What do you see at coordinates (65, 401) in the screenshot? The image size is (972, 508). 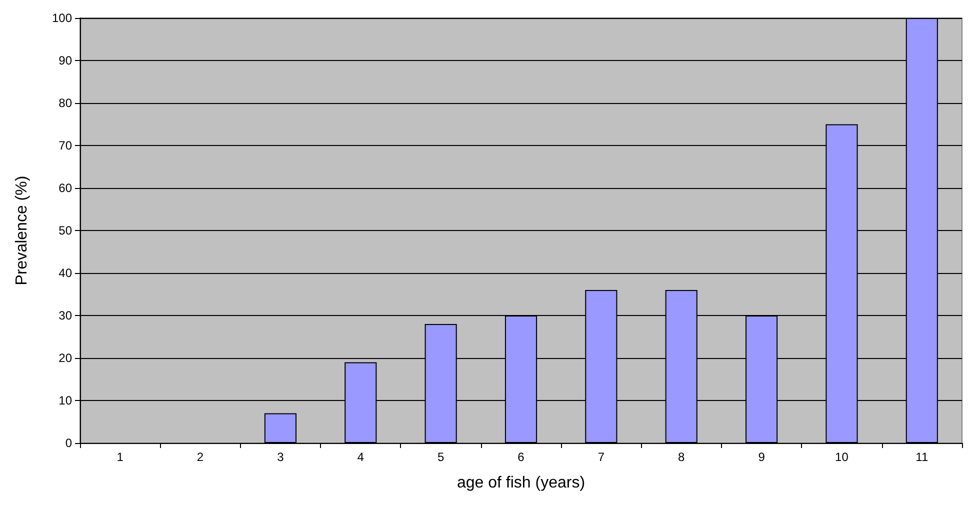 I see `y-tick-label: 10` at bounding box center [65, 401].